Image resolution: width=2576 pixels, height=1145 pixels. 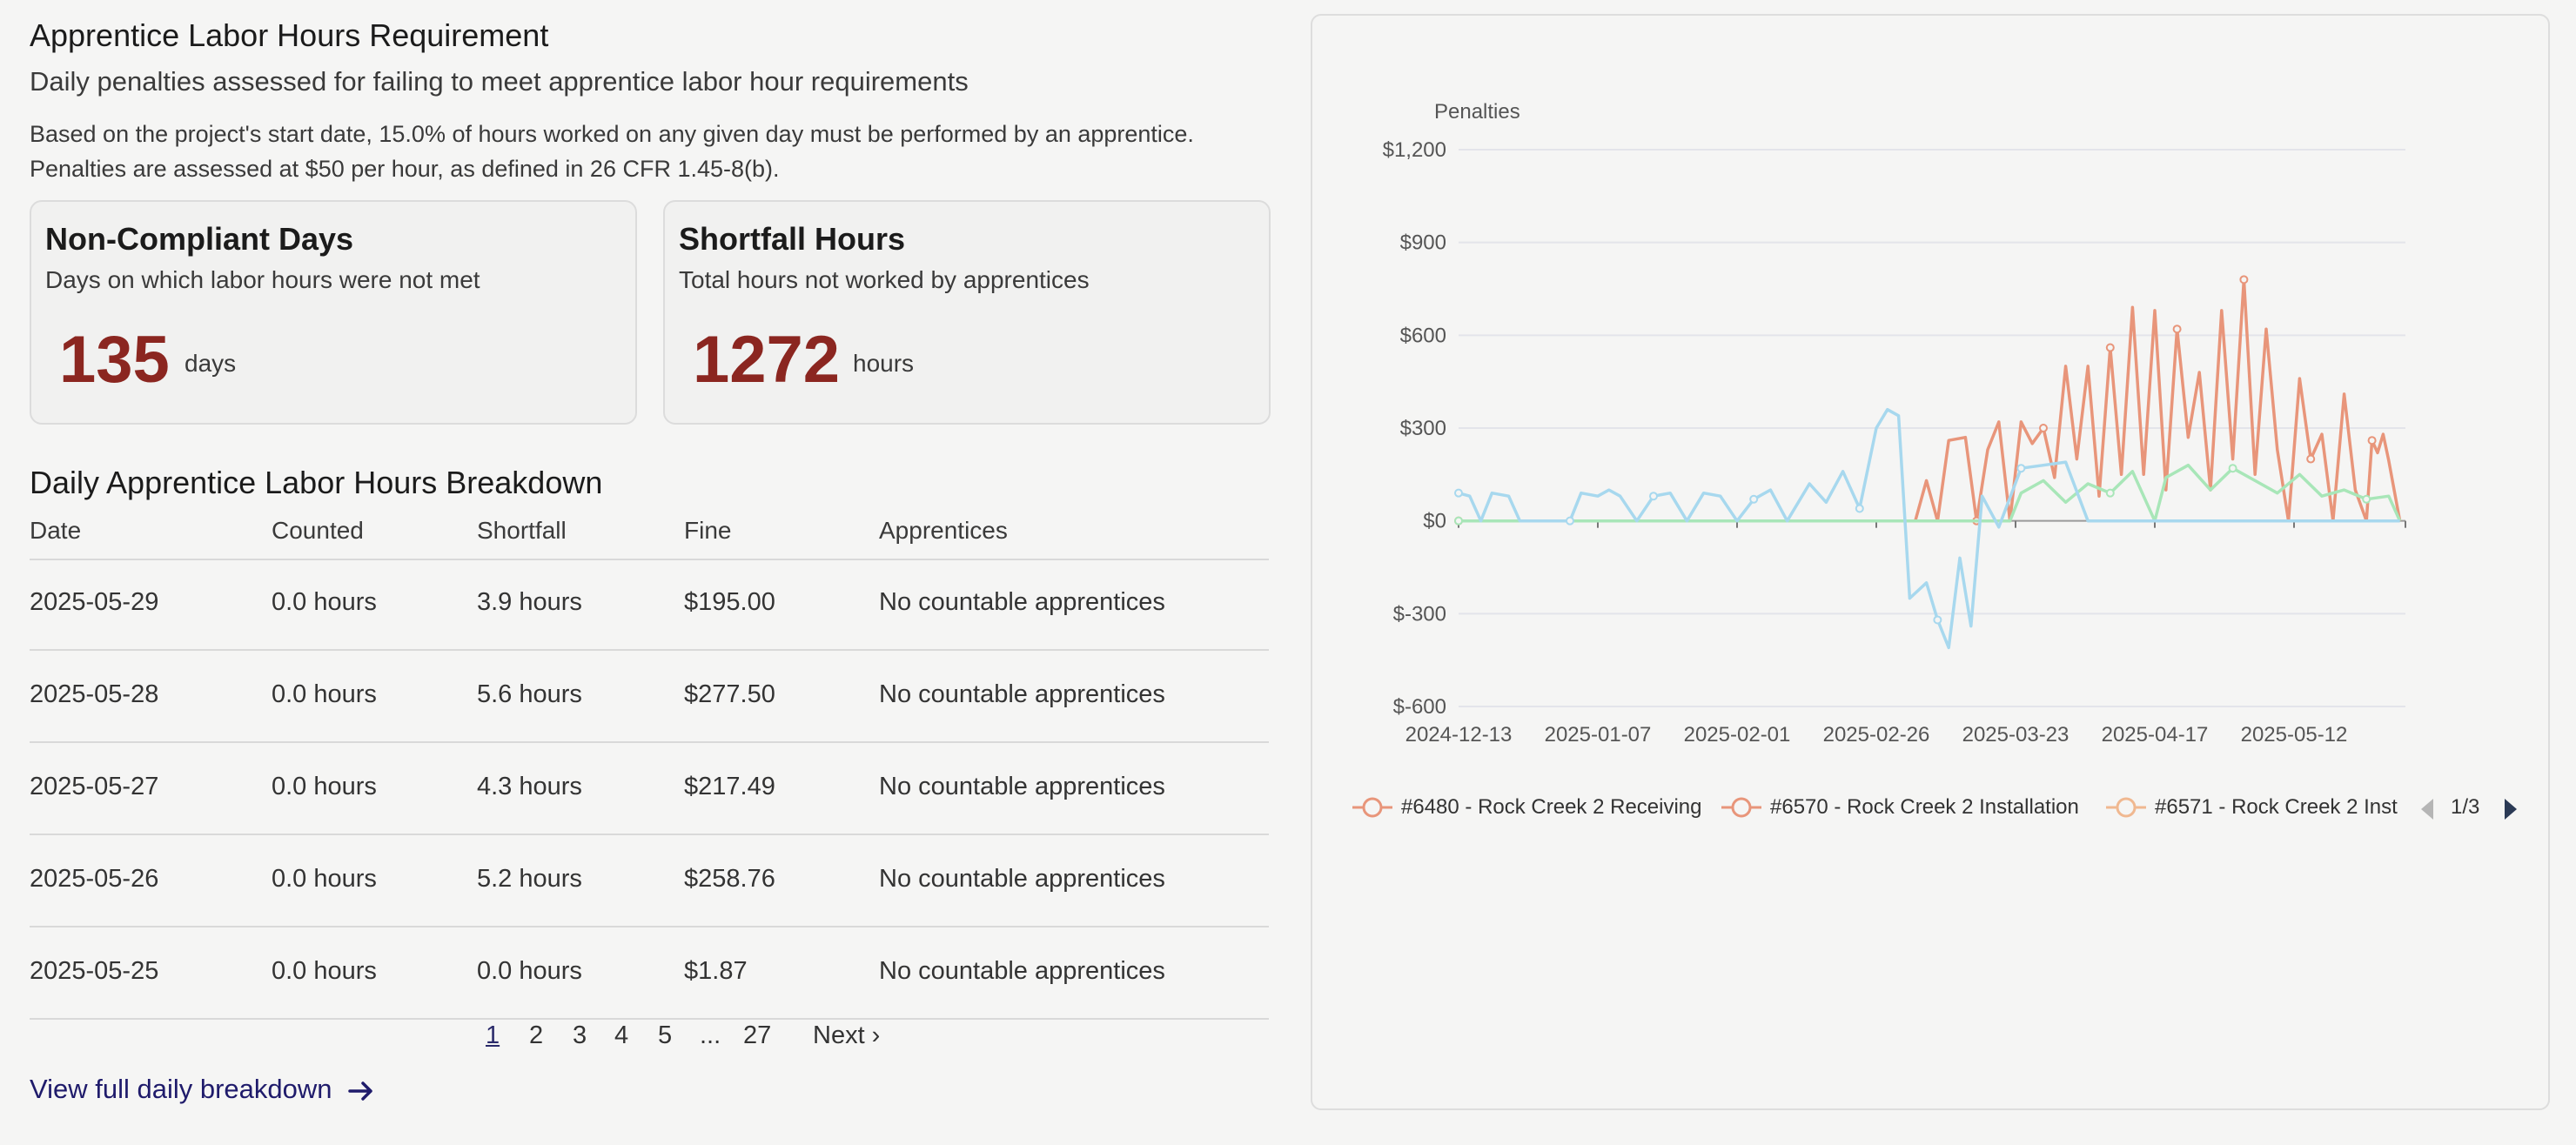 I want to click on legend-label: #6570 - Rock Creek 2 Installation, so click(x=1924, y=807).